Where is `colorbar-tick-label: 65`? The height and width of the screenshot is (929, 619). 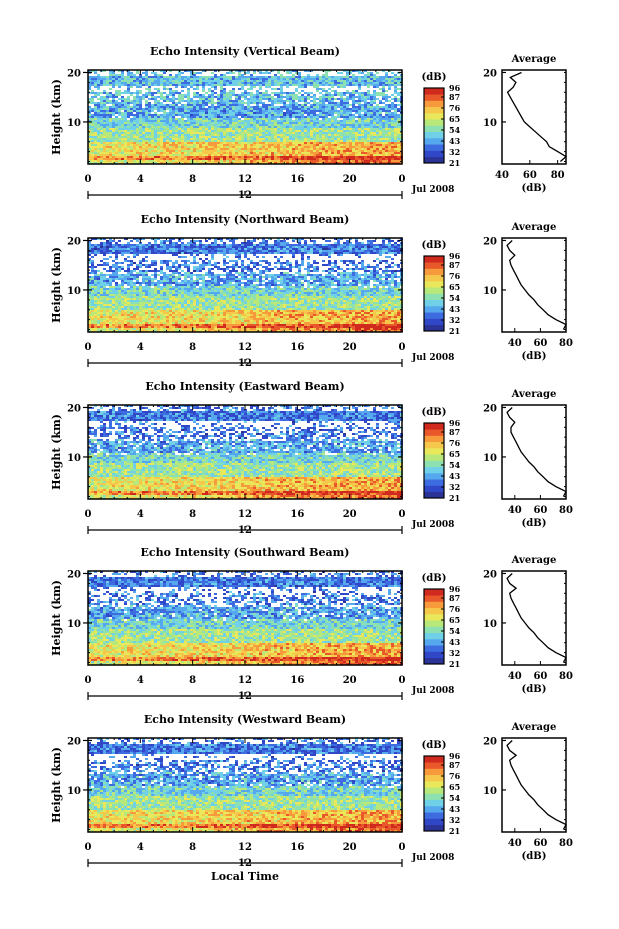
colorbar-tick-label: 65 is located at coordinates (454, 119).